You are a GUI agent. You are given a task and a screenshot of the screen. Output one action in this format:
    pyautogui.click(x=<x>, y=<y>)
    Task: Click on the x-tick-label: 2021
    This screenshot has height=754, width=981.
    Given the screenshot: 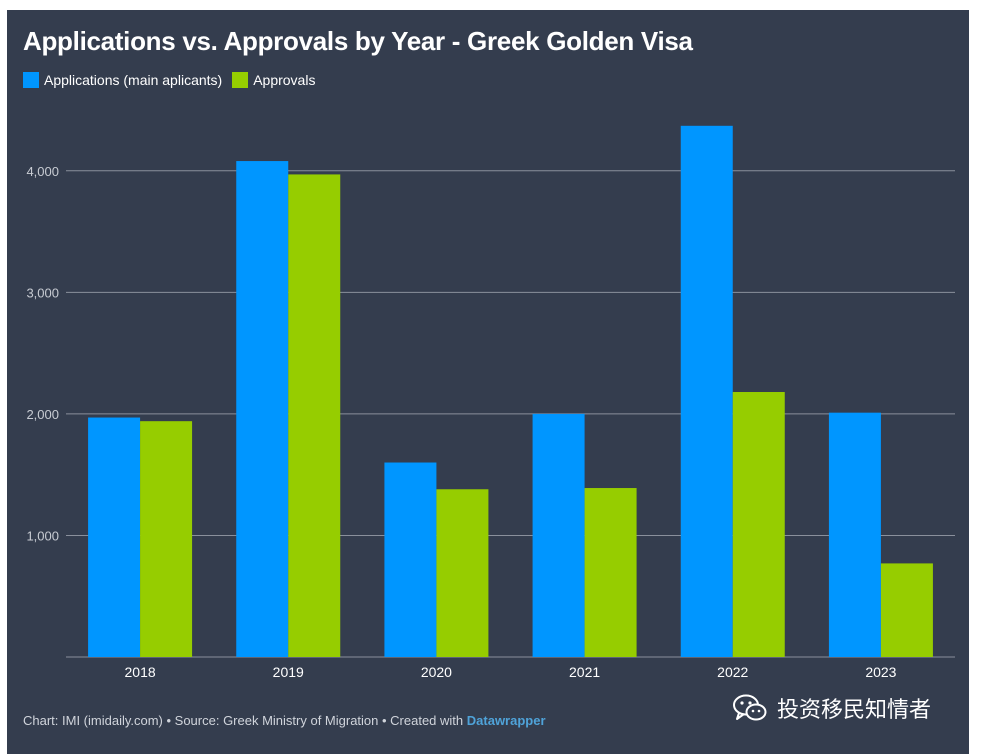 What is the action you would take?
    pyautogui.click(x=584, y=672)
    